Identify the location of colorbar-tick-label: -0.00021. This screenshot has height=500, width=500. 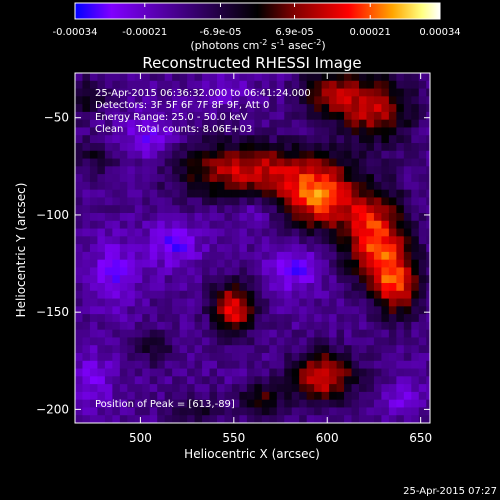
(144, 32).